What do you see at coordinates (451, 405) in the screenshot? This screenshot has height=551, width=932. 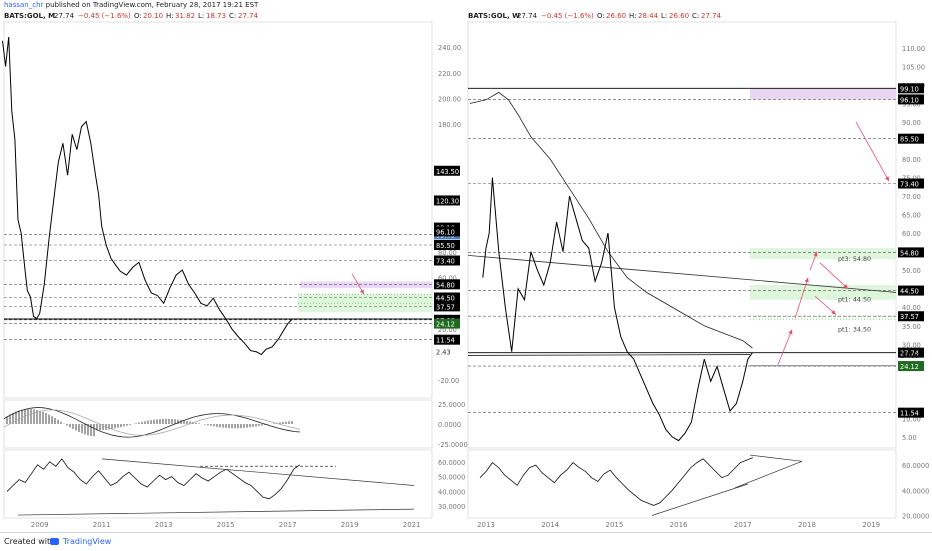 I see `macd-tick-0: 25.0000` at bounding box center [451, 405].